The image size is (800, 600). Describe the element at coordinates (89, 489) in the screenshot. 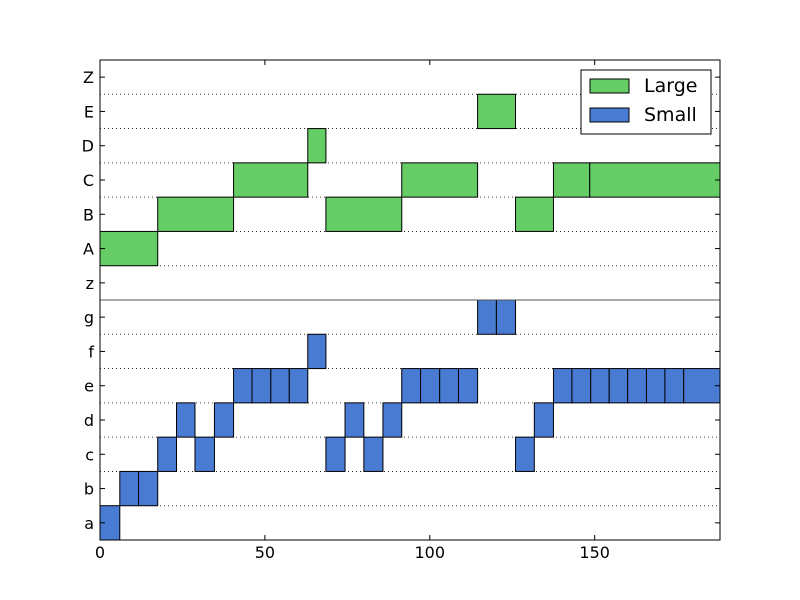

I see `y-tick-label: b` at that location.